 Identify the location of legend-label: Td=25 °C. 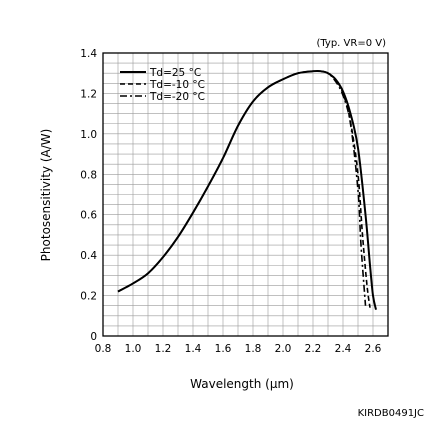
(175, 73).